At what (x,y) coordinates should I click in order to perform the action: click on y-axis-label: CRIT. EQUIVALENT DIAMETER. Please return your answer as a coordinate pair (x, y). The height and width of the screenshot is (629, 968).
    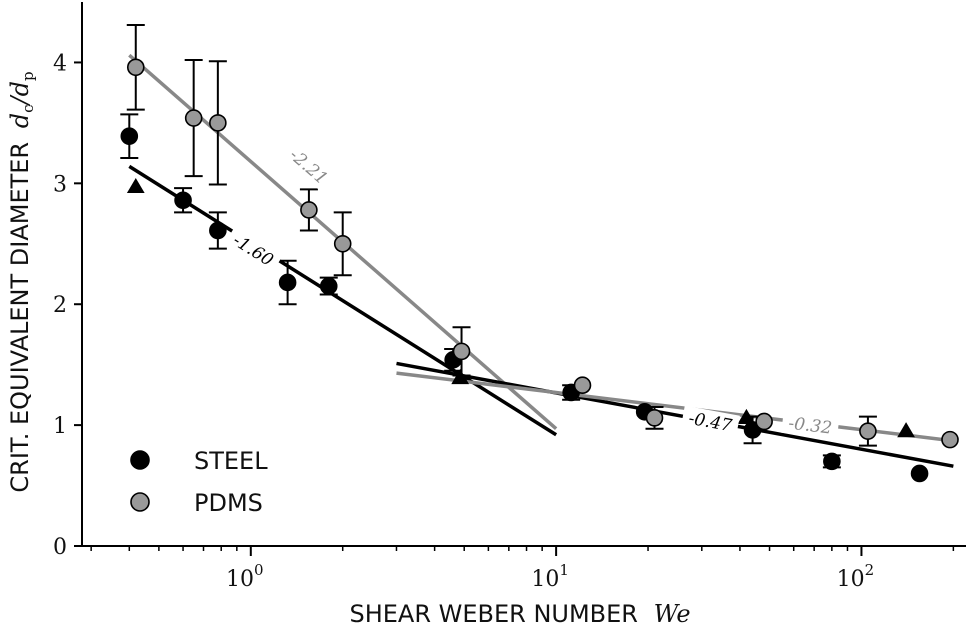
    Looking at the image, I should click on (20, 317).